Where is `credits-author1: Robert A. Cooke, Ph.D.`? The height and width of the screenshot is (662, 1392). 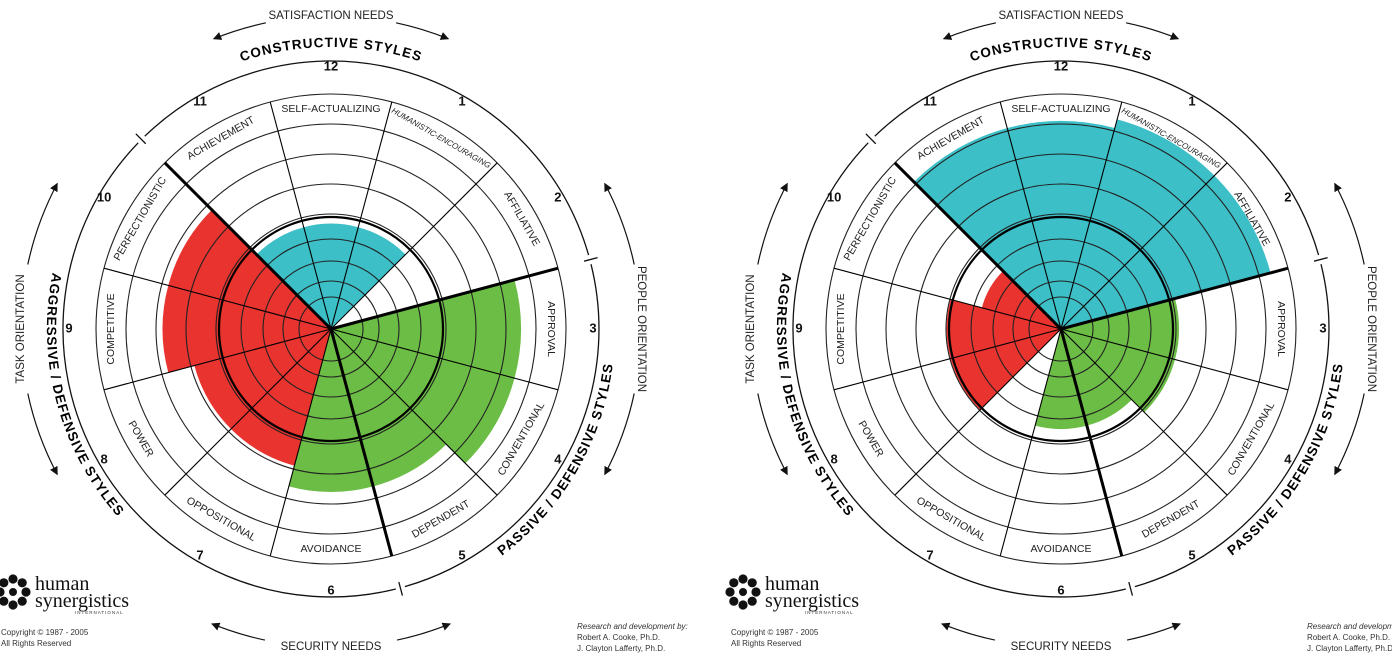
credits-author1: Robert A. Cooke, Ph.D. is located at coordinates (1348, 637).